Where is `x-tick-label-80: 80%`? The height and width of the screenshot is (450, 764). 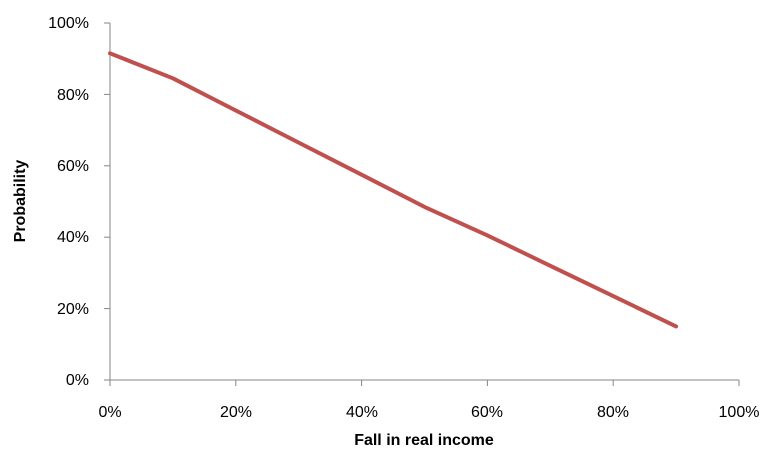 x-tick-label-80: 80% is located at coordinates (613, 412).